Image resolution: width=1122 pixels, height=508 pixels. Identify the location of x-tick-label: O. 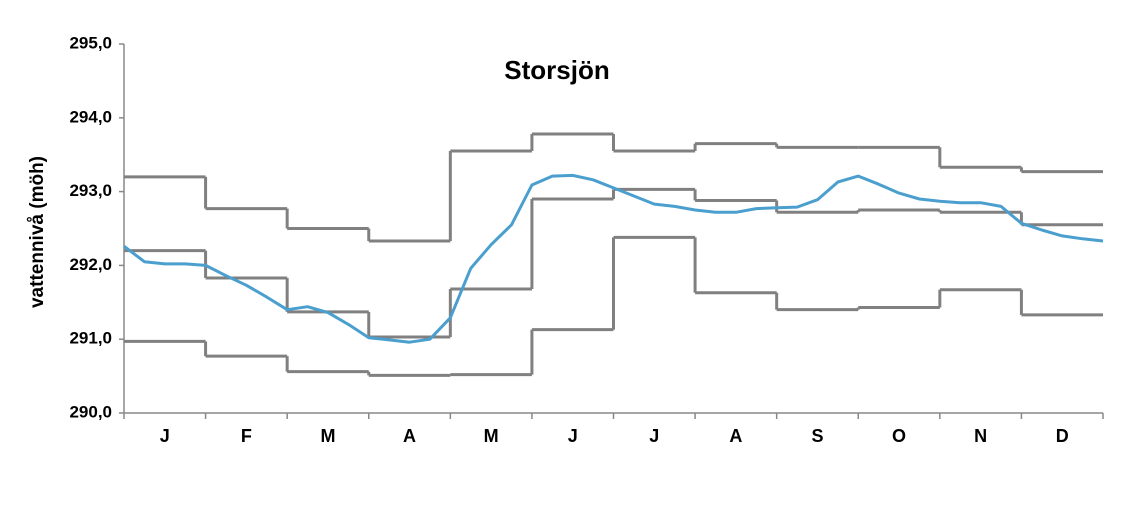
(899, 436).